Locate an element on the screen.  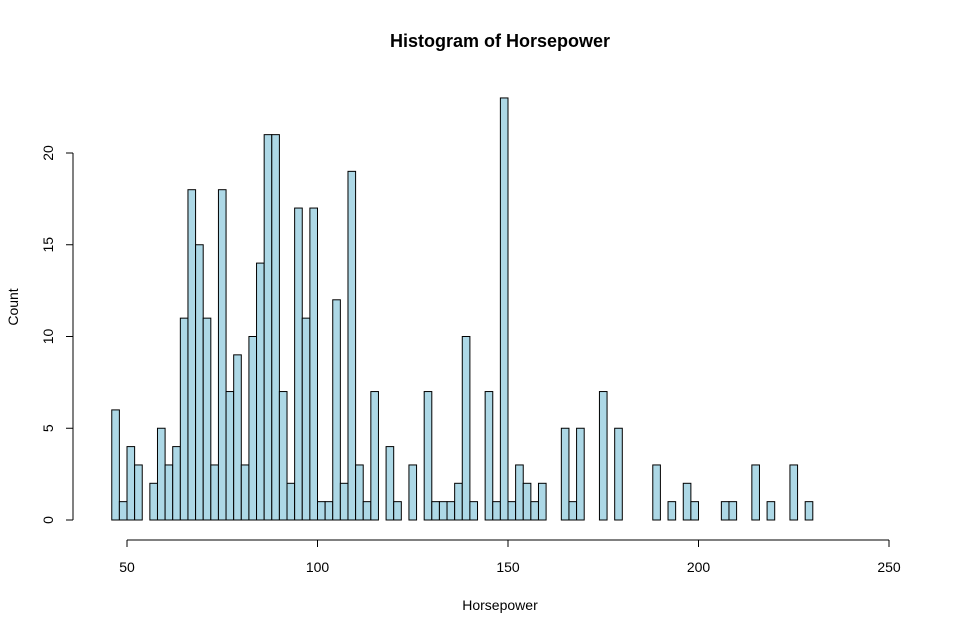
x-tick-label: 200 is located at coordinates (699, 567).